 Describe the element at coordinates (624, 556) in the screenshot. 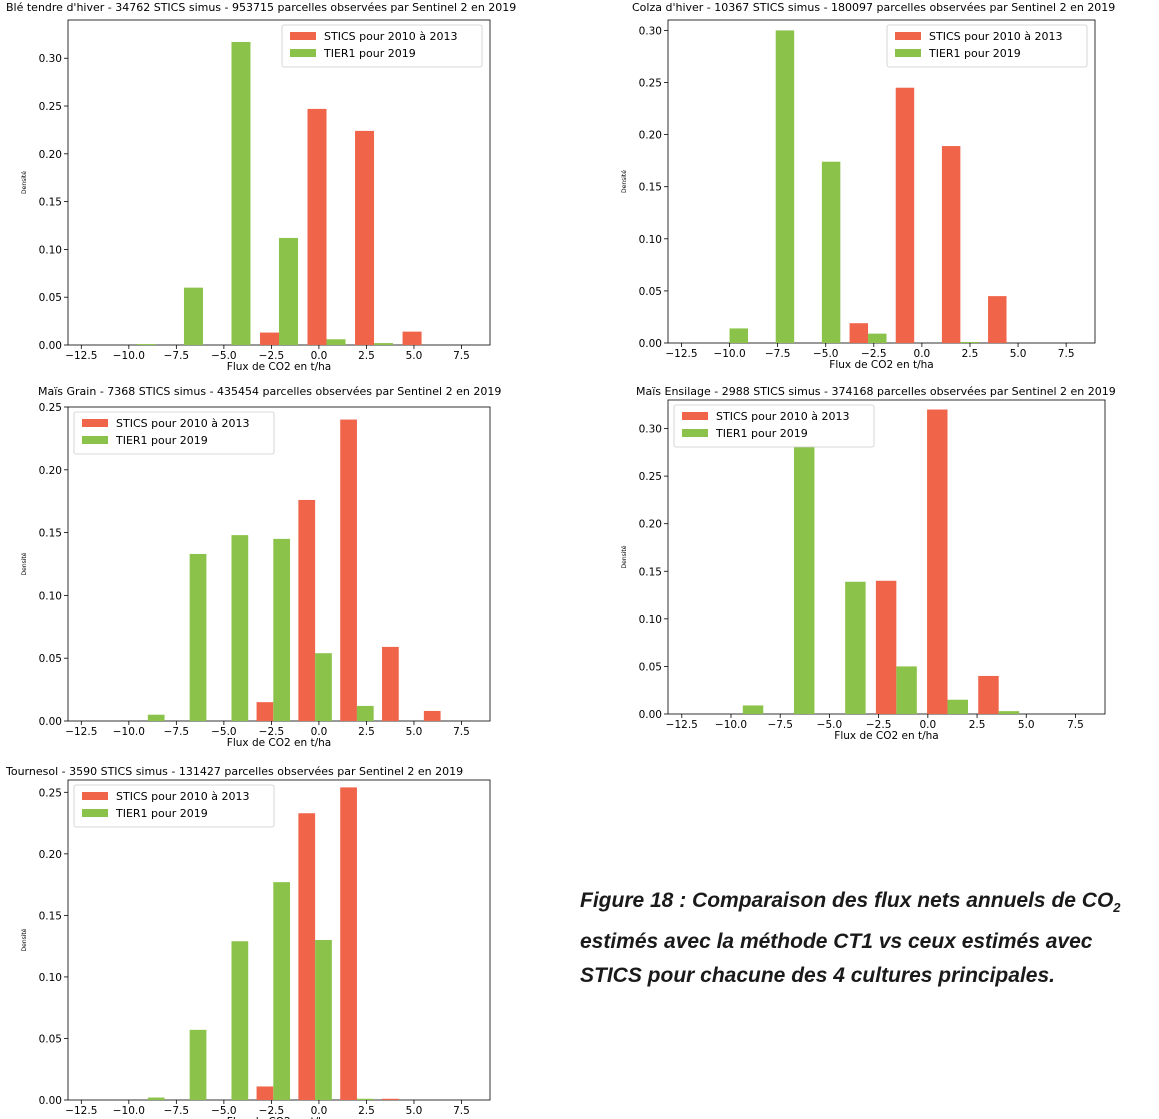

I see `y-axis-label: Densité` at that location.